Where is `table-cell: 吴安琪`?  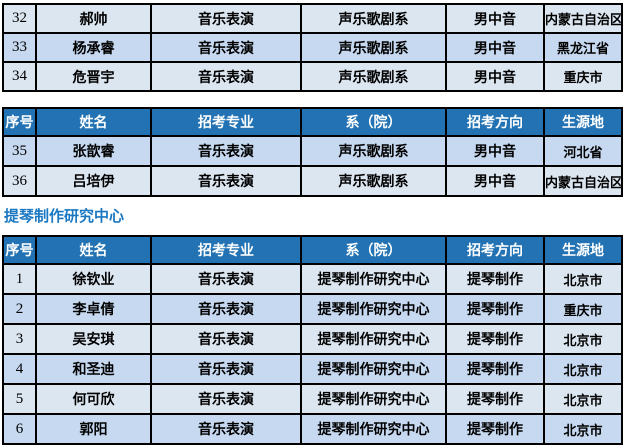
table-cell: 吴安琪 is located at coordinates (93, 339).